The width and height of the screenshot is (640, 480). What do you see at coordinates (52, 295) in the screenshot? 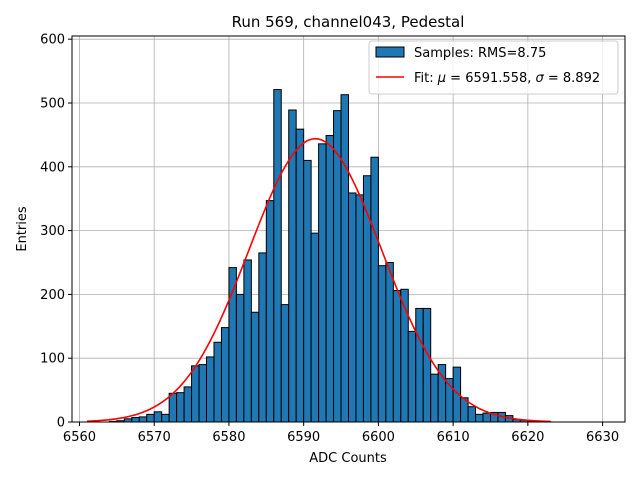
I see `y-tick-label: 200` at bounding box center [52, 295].